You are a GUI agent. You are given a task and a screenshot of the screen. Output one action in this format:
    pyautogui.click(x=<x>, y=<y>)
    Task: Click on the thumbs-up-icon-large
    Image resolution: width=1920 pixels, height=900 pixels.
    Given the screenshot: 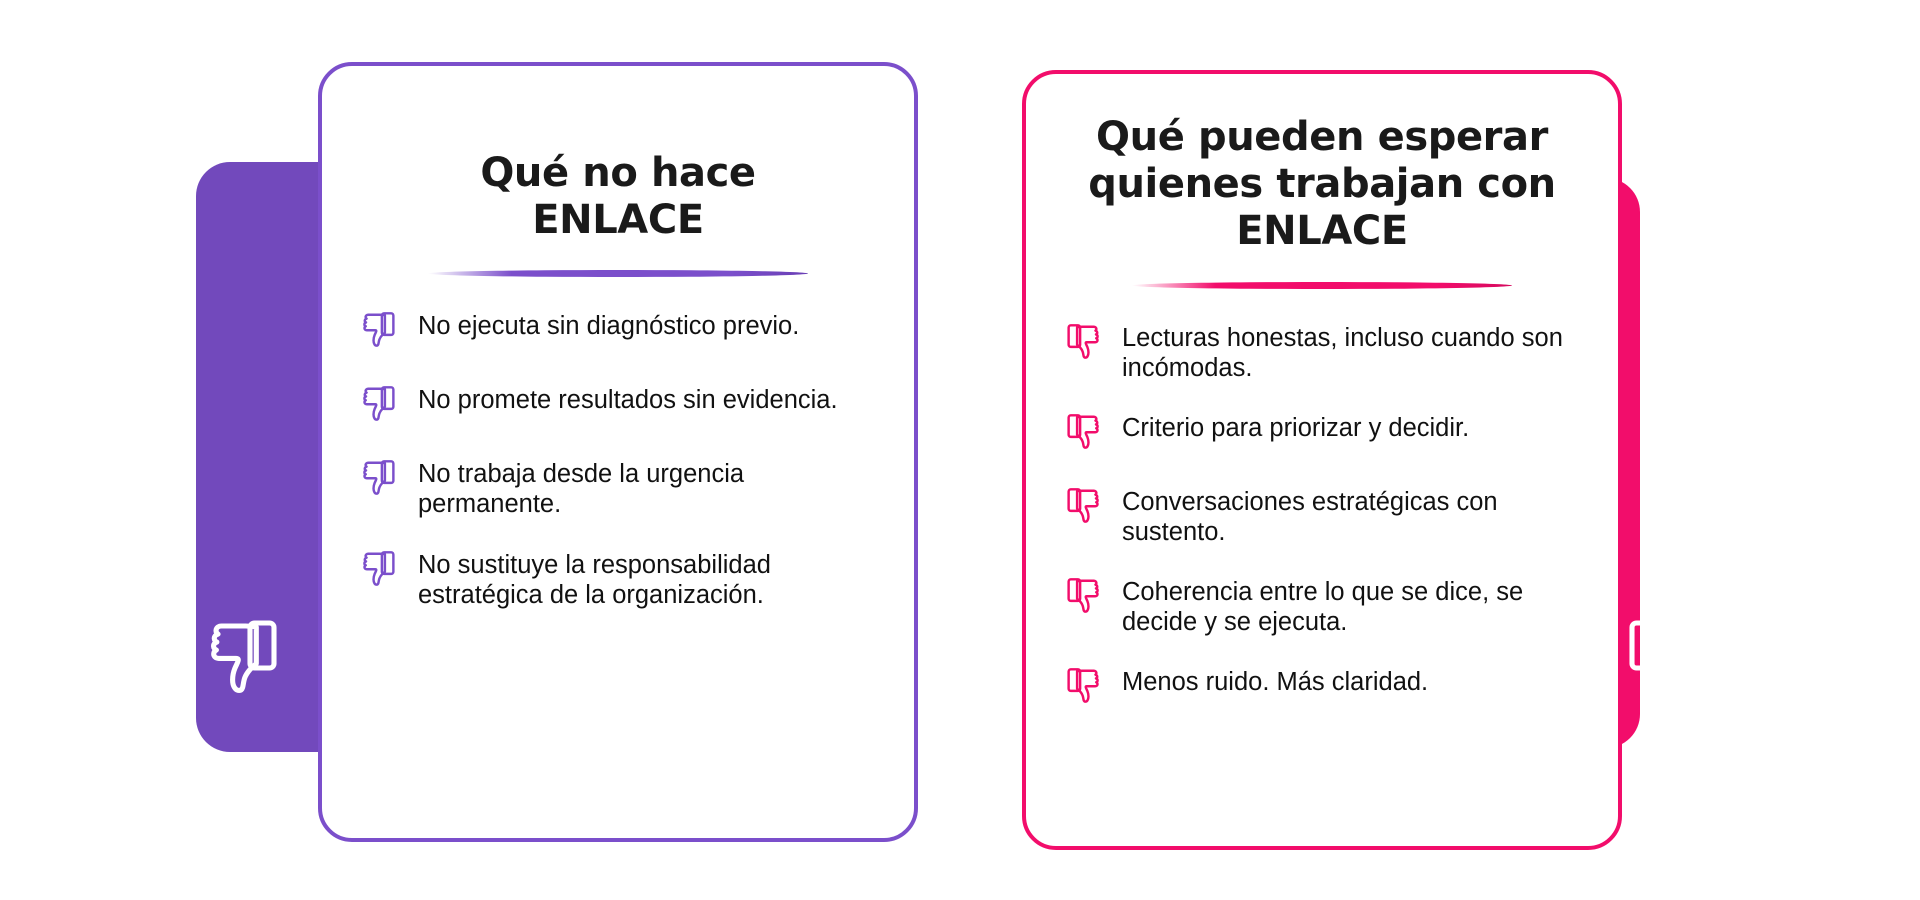 What is the action you would take?
    pyautogui.click(x=1662, y=662)
    